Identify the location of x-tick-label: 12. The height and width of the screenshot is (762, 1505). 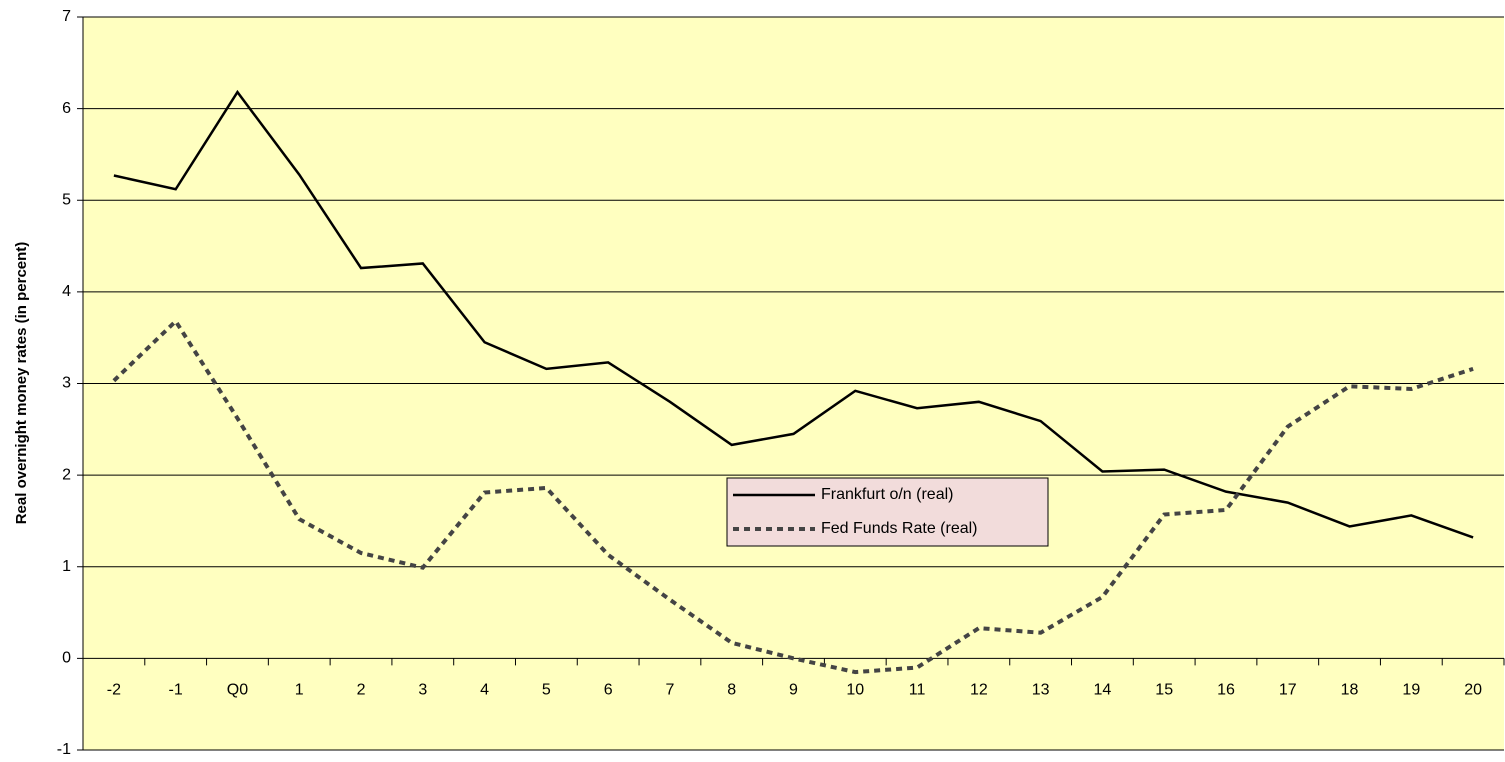
(979, 690).